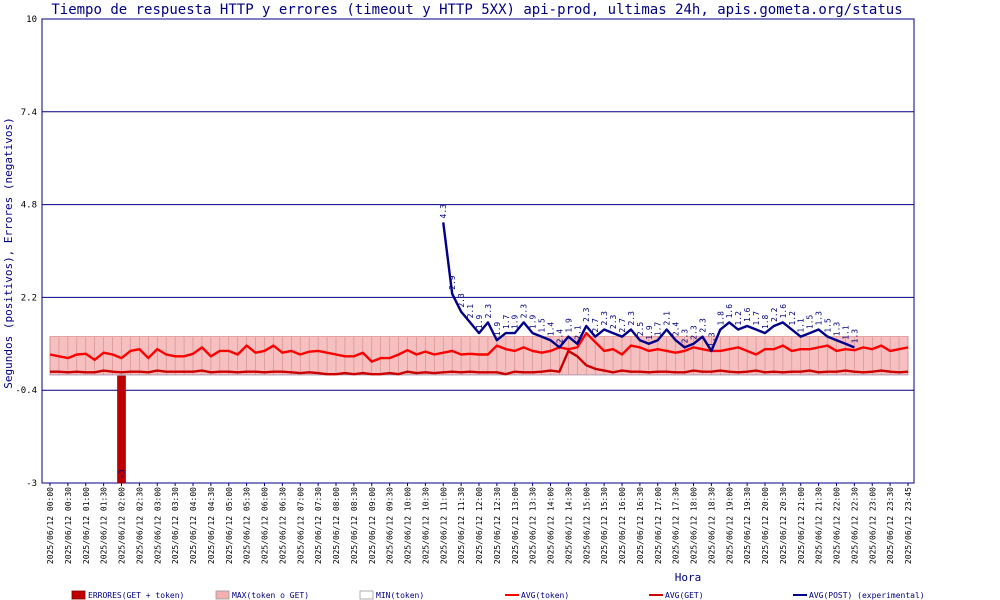 Image resolution: width=1000 pixels, height=600 pixels. Describe the element at coordinates (586, 525) in the screenshot. I see `x-tick-label: 2025/06/12 15:00` at that location.